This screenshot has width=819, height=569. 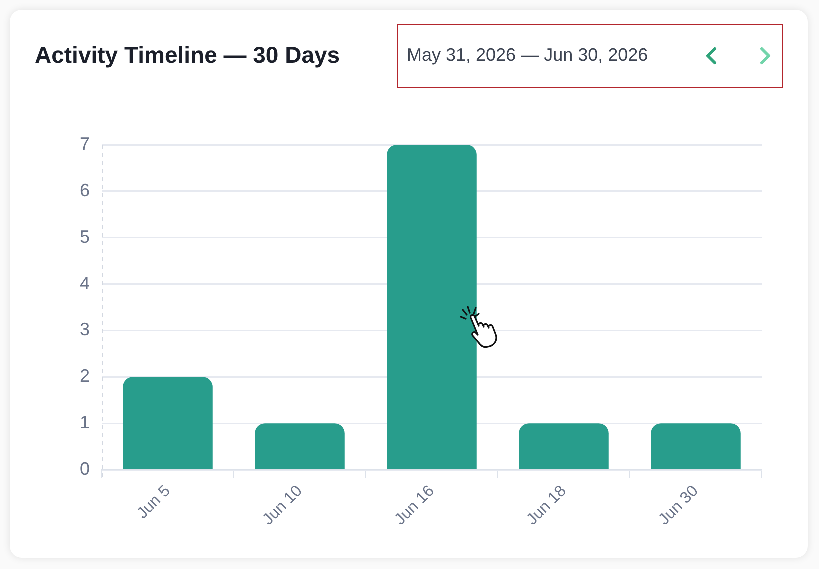 I want to click on x-tick-label: Jun 18, so click(x=547, y=505).